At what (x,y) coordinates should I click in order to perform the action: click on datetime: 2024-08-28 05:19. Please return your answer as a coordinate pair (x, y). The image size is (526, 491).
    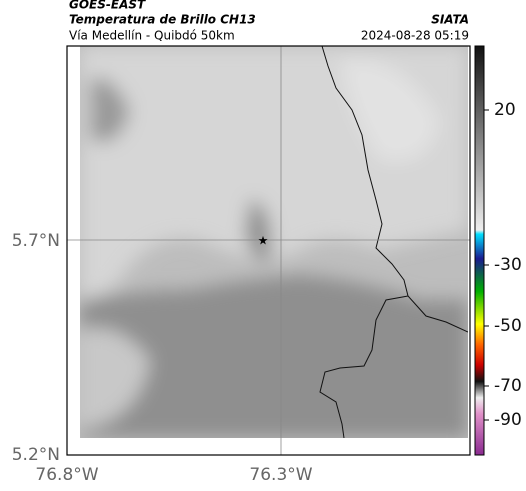
    Looking at the image, I should click on (415, 36).